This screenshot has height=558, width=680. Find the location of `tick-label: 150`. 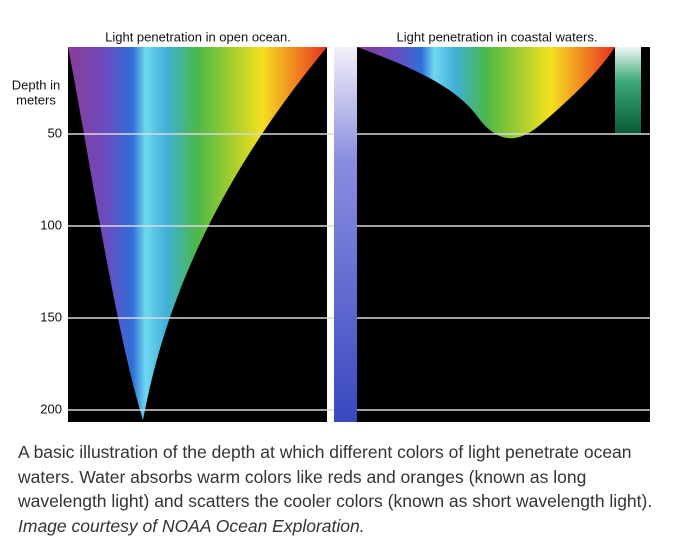

tick-label: 150 is located at coordinates (51, 316).